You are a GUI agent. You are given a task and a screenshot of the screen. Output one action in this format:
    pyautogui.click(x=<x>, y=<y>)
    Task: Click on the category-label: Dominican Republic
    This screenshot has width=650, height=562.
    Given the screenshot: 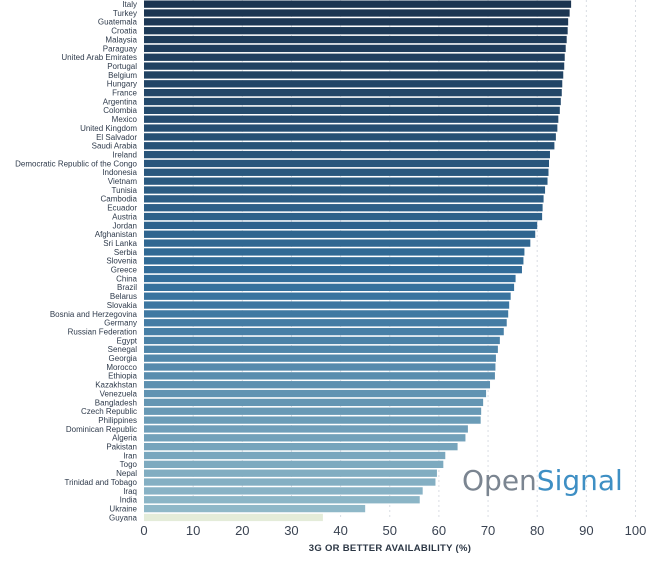 What is the action you would take?
    pyautogui.click(x=101, y=429)
    